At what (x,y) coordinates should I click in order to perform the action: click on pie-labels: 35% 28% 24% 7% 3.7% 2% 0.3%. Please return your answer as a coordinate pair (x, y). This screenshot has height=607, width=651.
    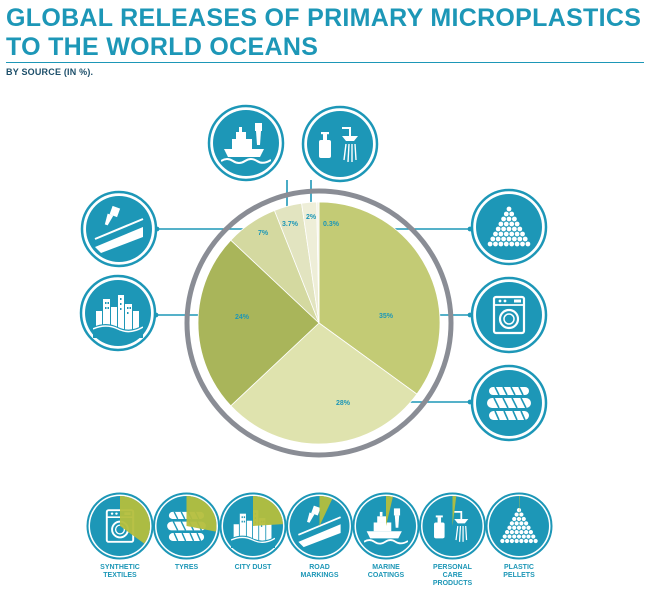
    Looking at the image, I should click on (314, 310).